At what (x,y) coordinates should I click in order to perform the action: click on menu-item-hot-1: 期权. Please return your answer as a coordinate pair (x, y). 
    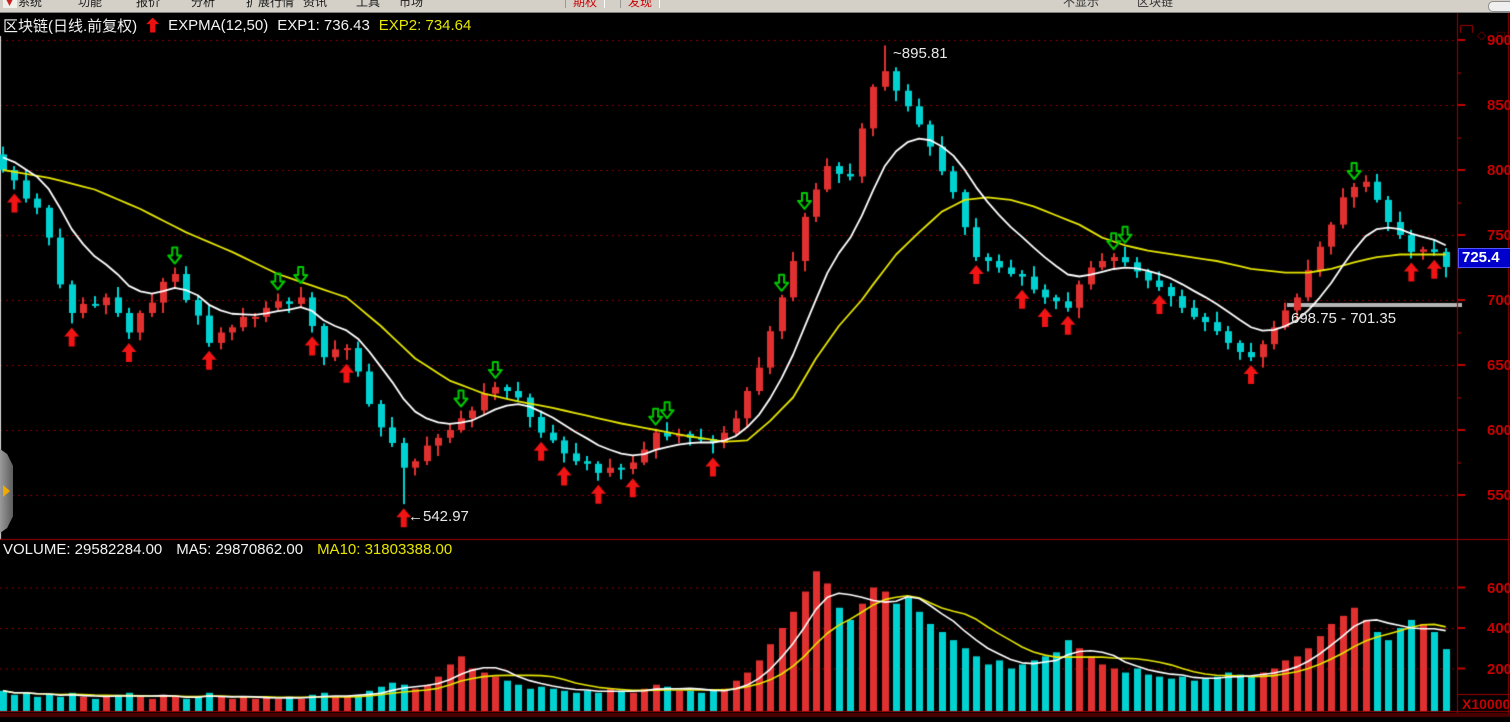
    Looking at the image, I should click on (585, 4).